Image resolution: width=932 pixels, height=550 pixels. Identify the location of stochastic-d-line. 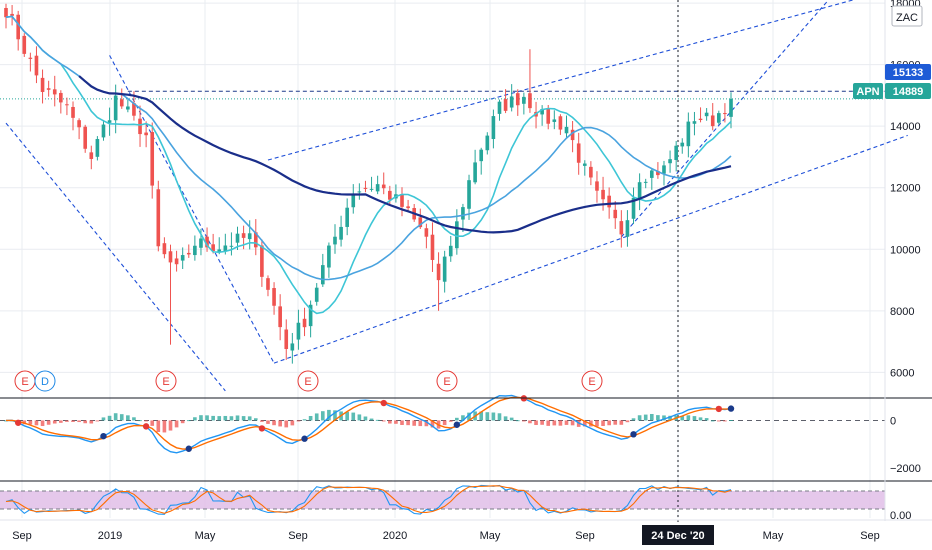
(368, 499).